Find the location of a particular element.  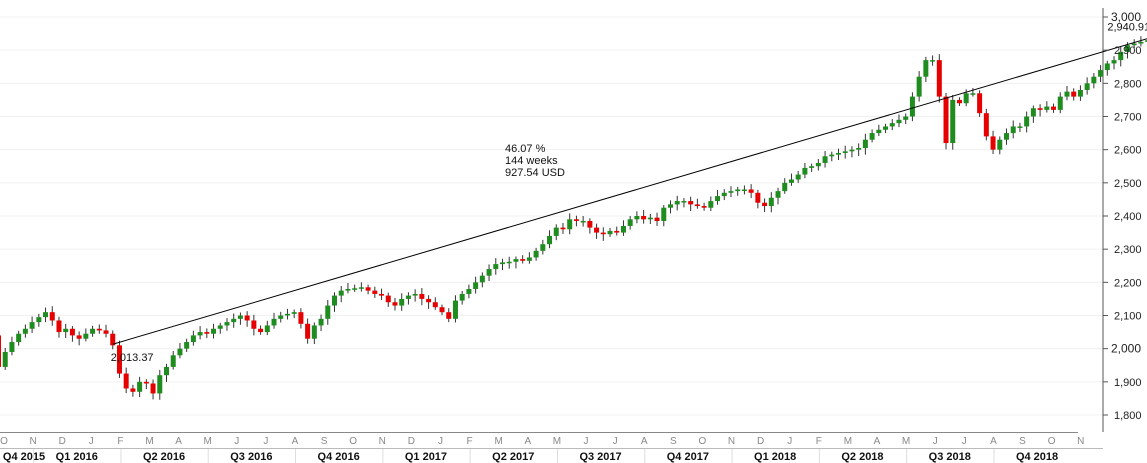

y-tick-label: 2,700 is located at coordinates (1128, 118).